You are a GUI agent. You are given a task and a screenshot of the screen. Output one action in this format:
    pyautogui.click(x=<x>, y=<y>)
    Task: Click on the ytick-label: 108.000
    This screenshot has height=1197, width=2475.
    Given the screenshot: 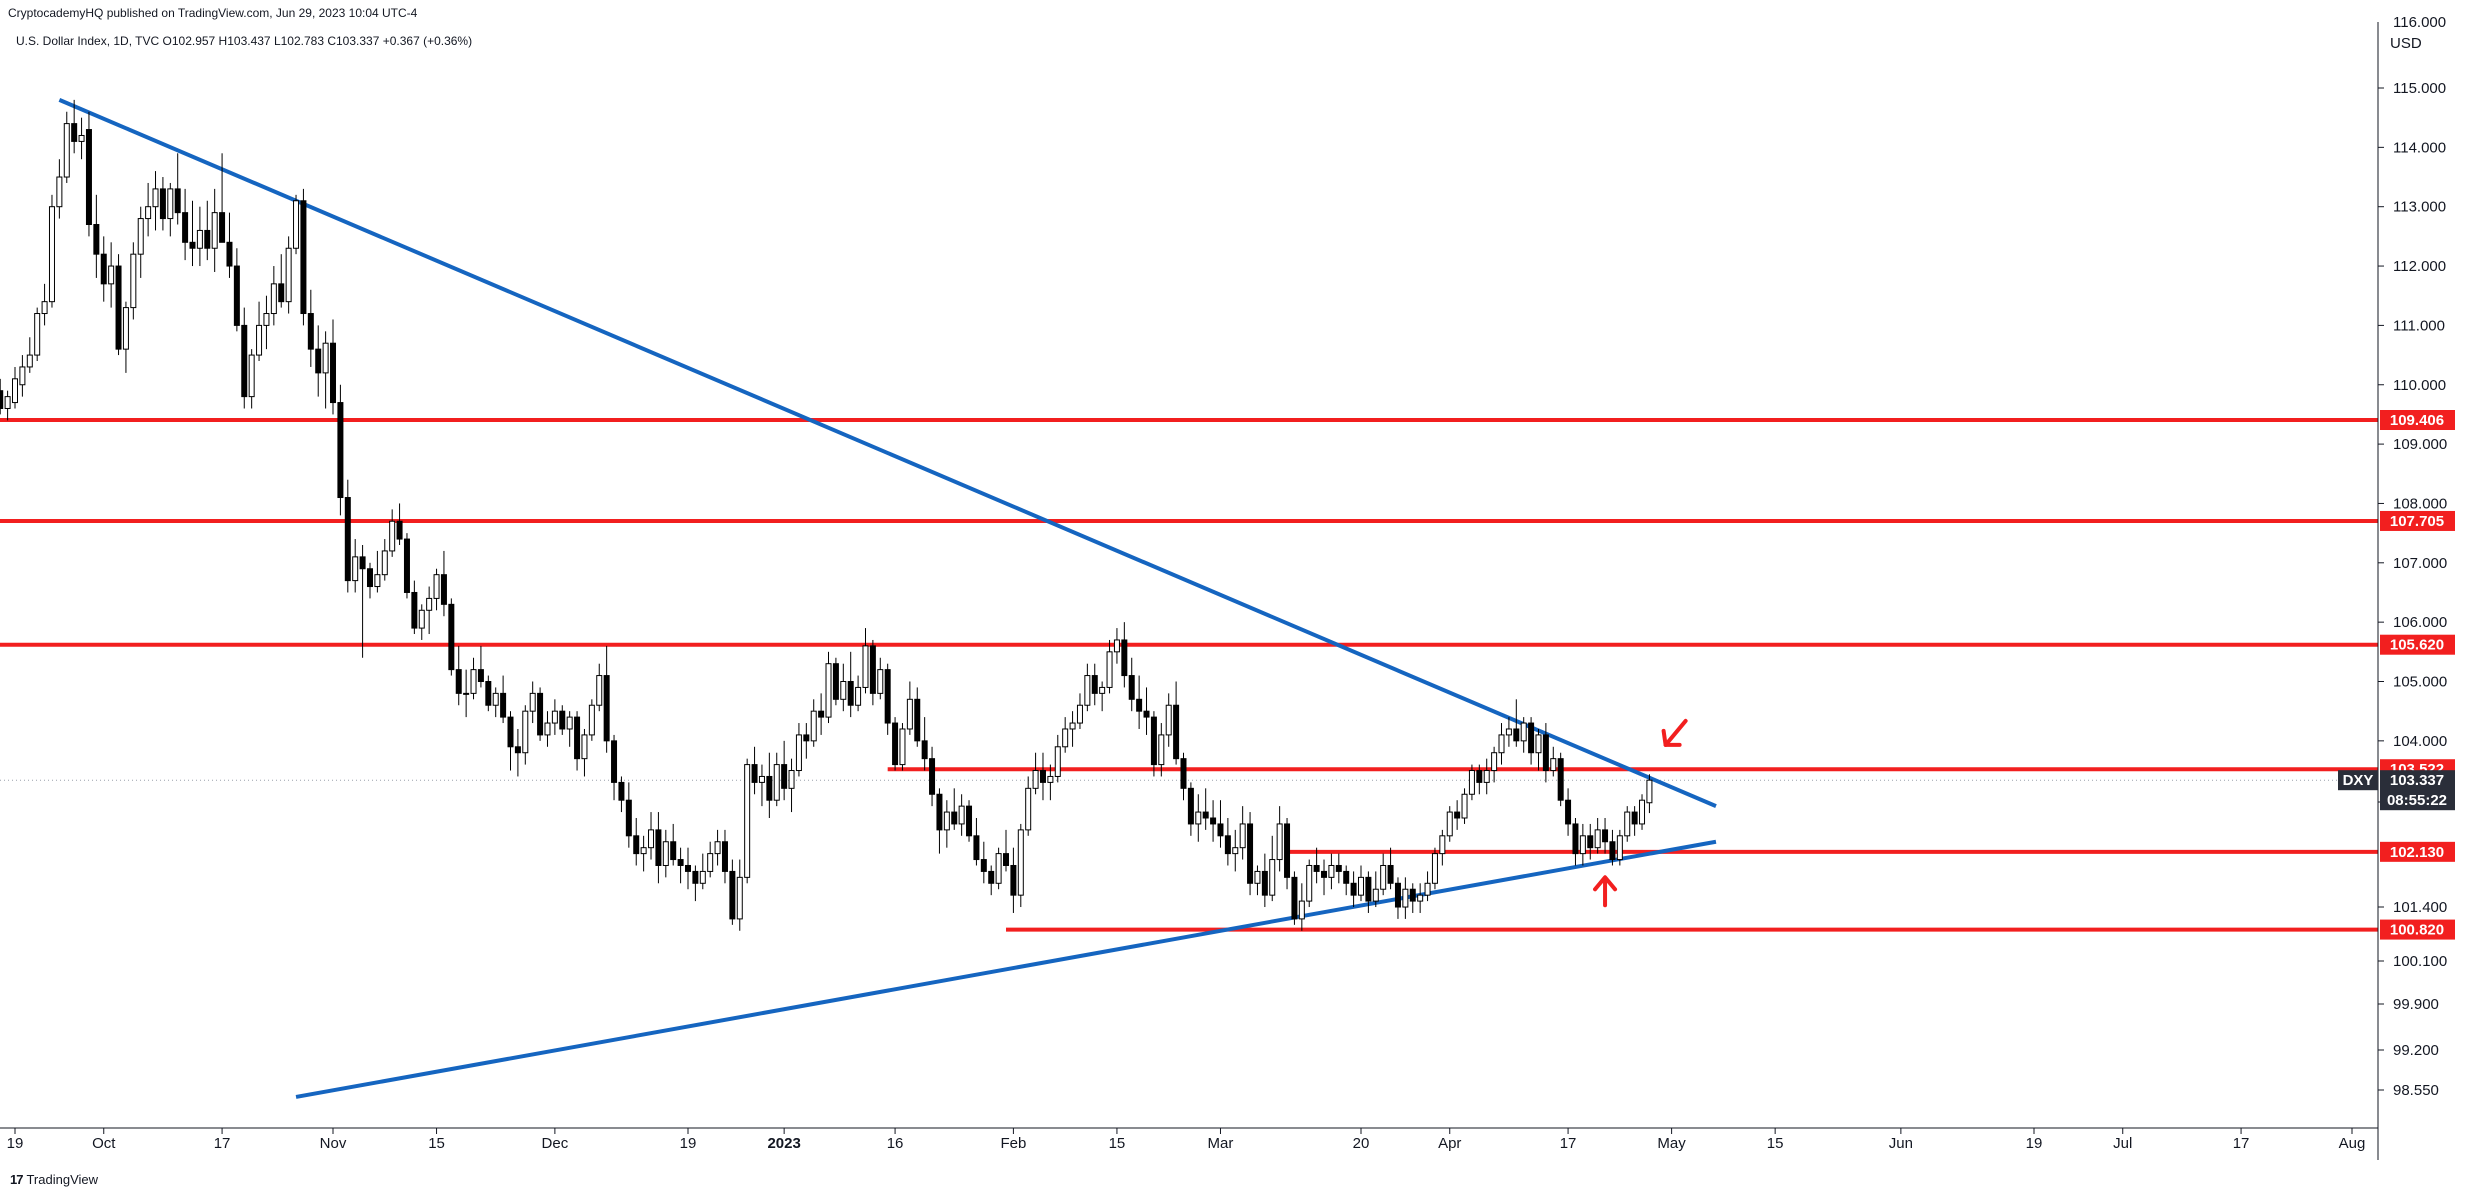 What is the action you would take?
    pyautogui.click(x=2420, y=503)
    